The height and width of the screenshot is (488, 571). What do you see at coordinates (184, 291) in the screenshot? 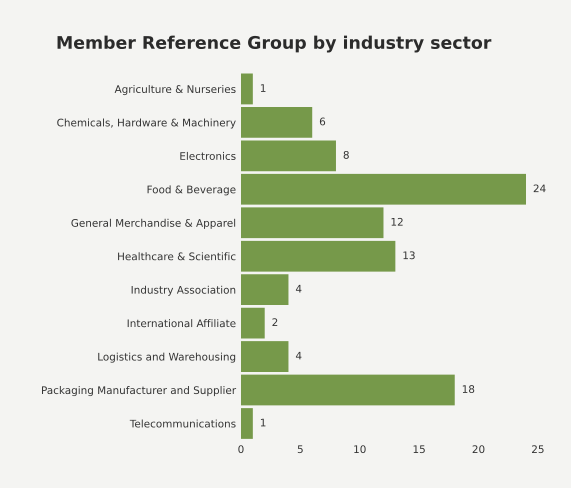
I see `y-tick-label: Industry Association` at bounding box center [184, 291].